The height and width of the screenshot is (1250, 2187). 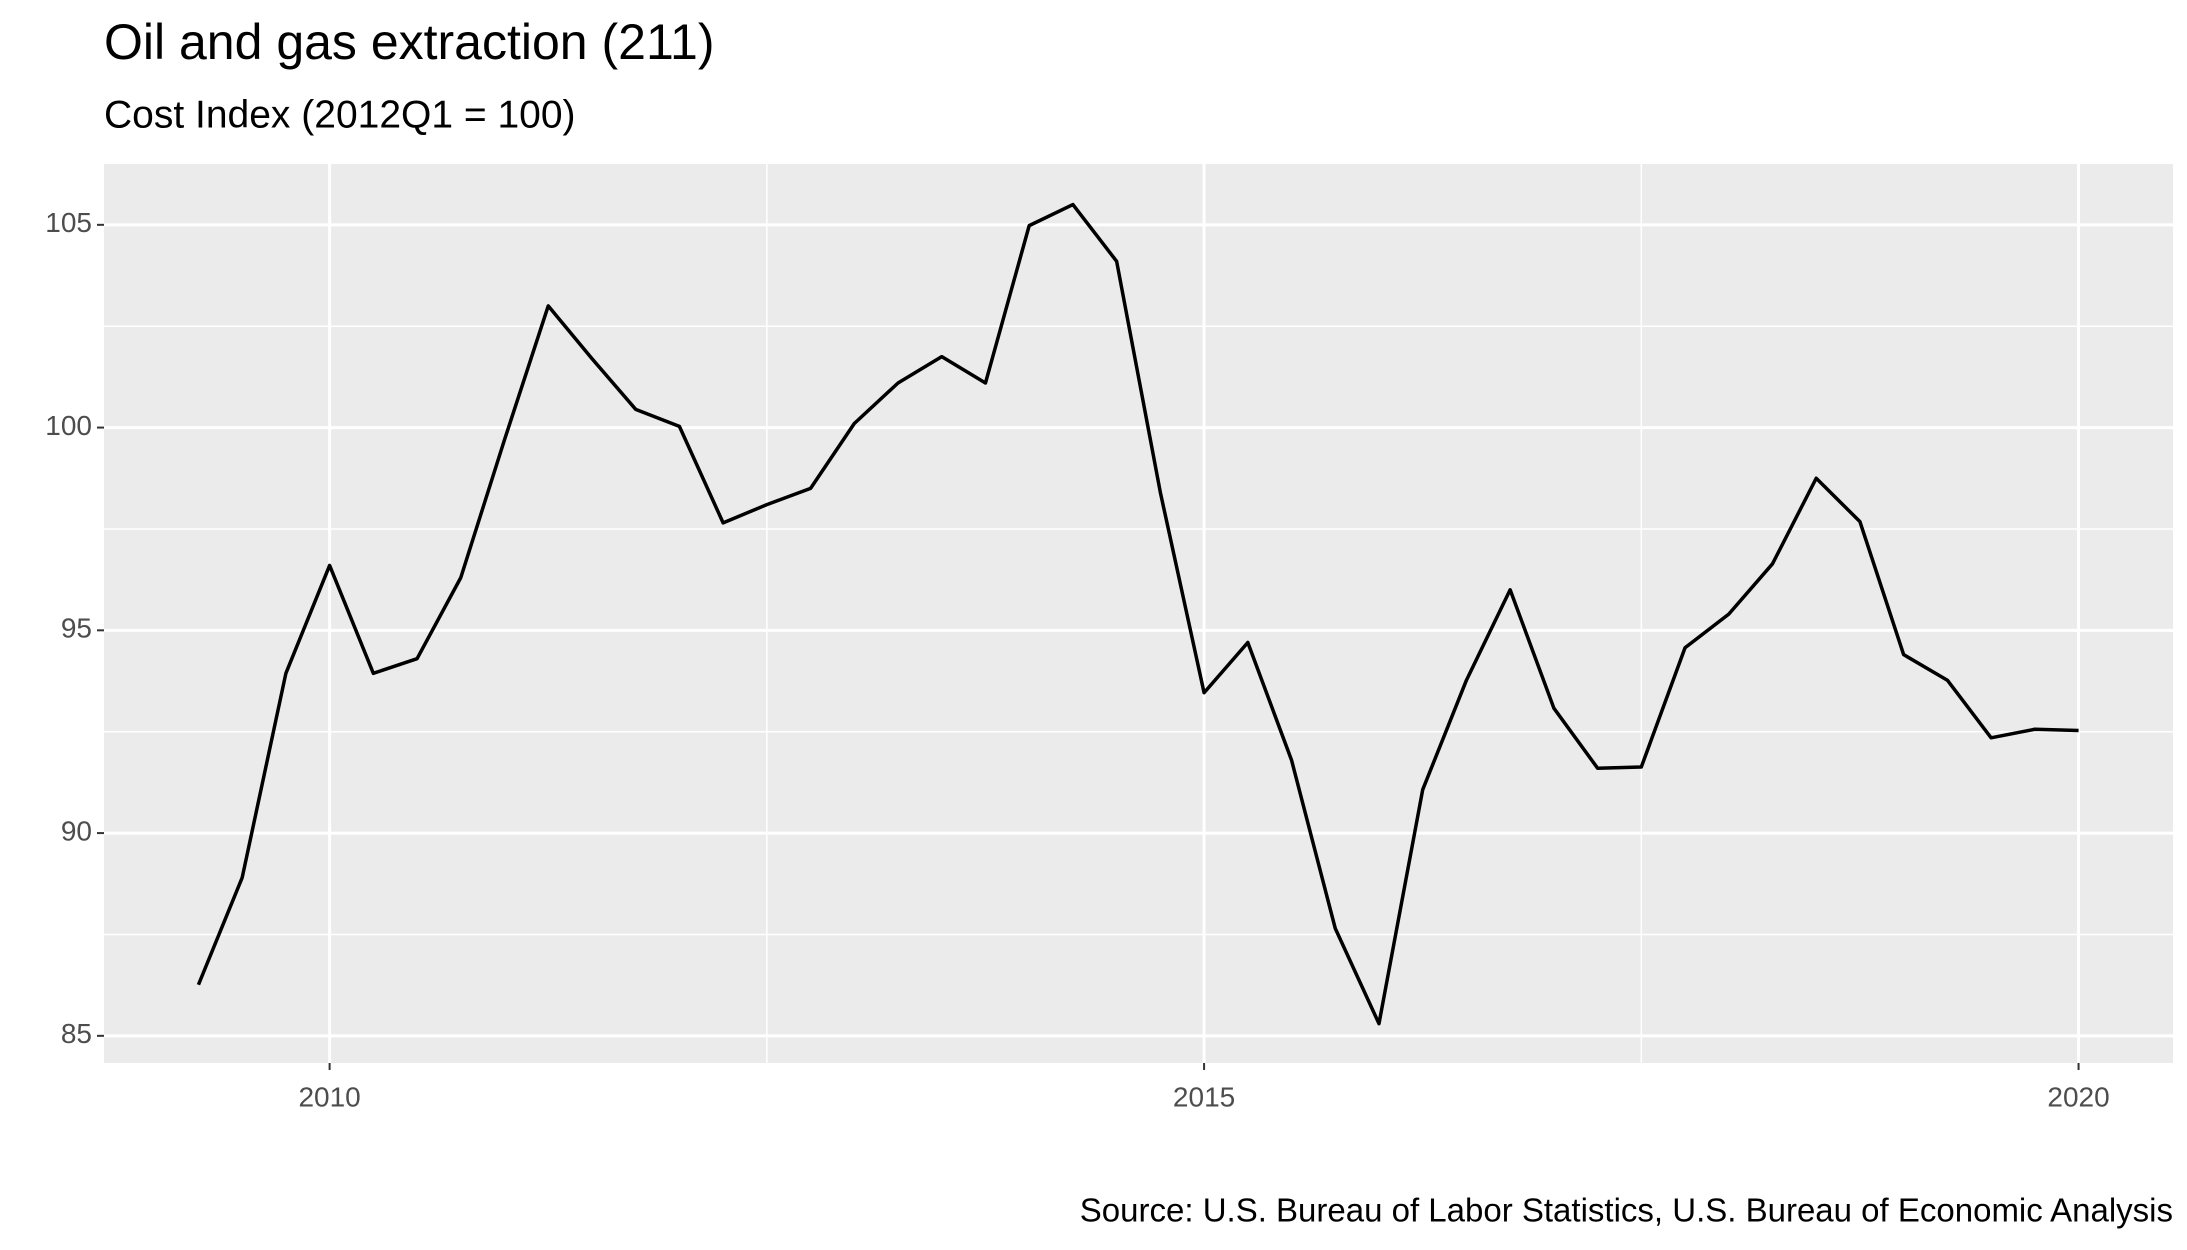 I want to click on y-tick-label: 90, so click(x=76, y=830).